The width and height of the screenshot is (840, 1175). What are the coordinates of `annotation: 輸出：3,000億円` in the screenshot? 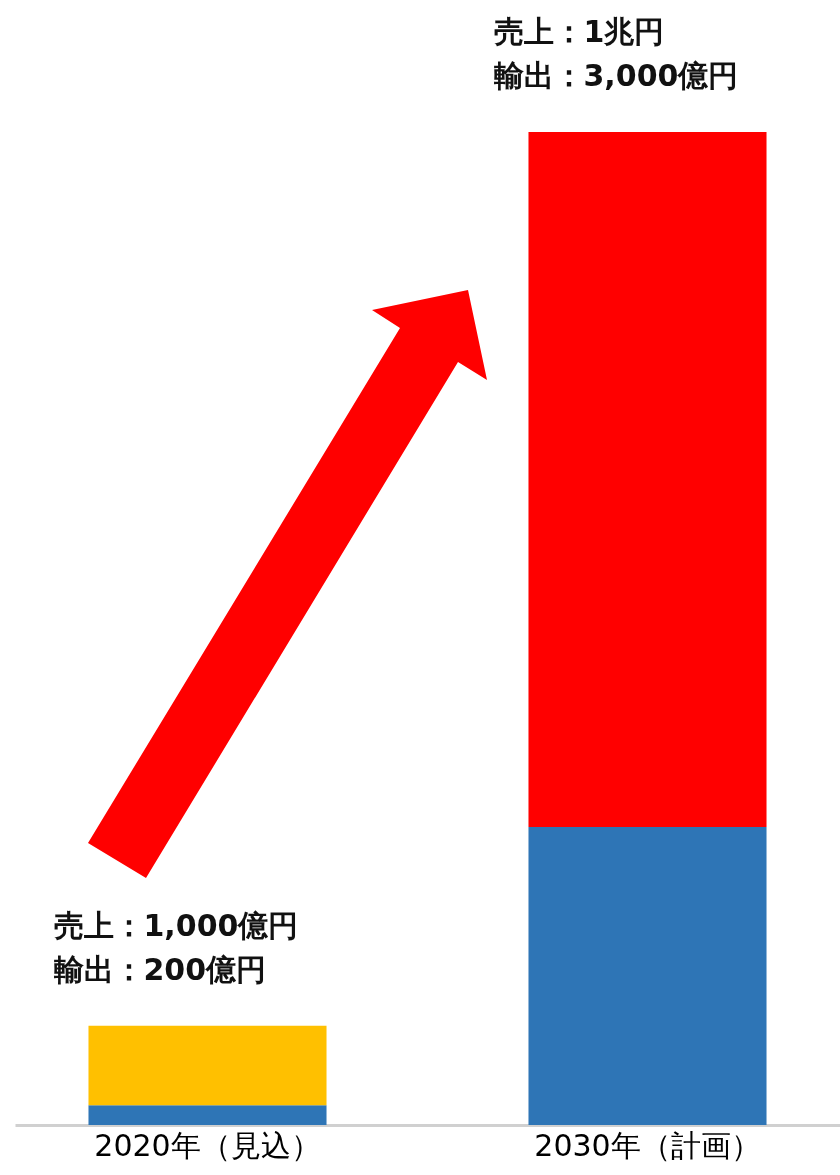 It's located at (615, 75).